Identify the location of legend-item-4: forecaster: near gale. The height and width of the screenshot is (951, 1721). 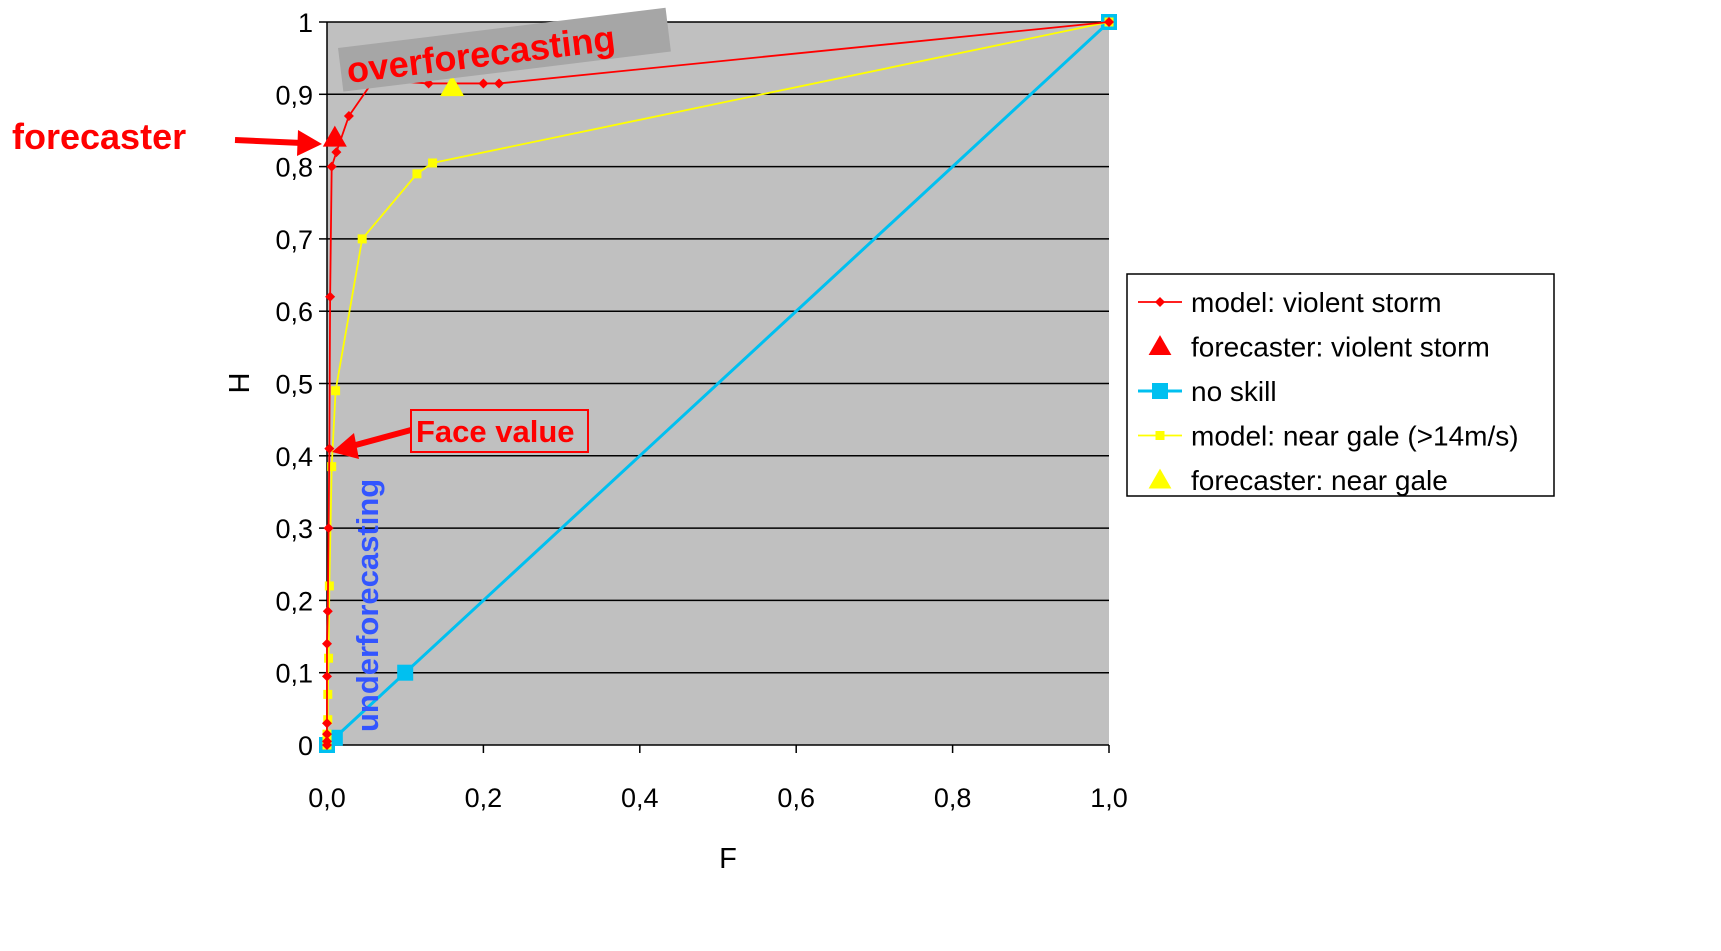
(1298, 480).